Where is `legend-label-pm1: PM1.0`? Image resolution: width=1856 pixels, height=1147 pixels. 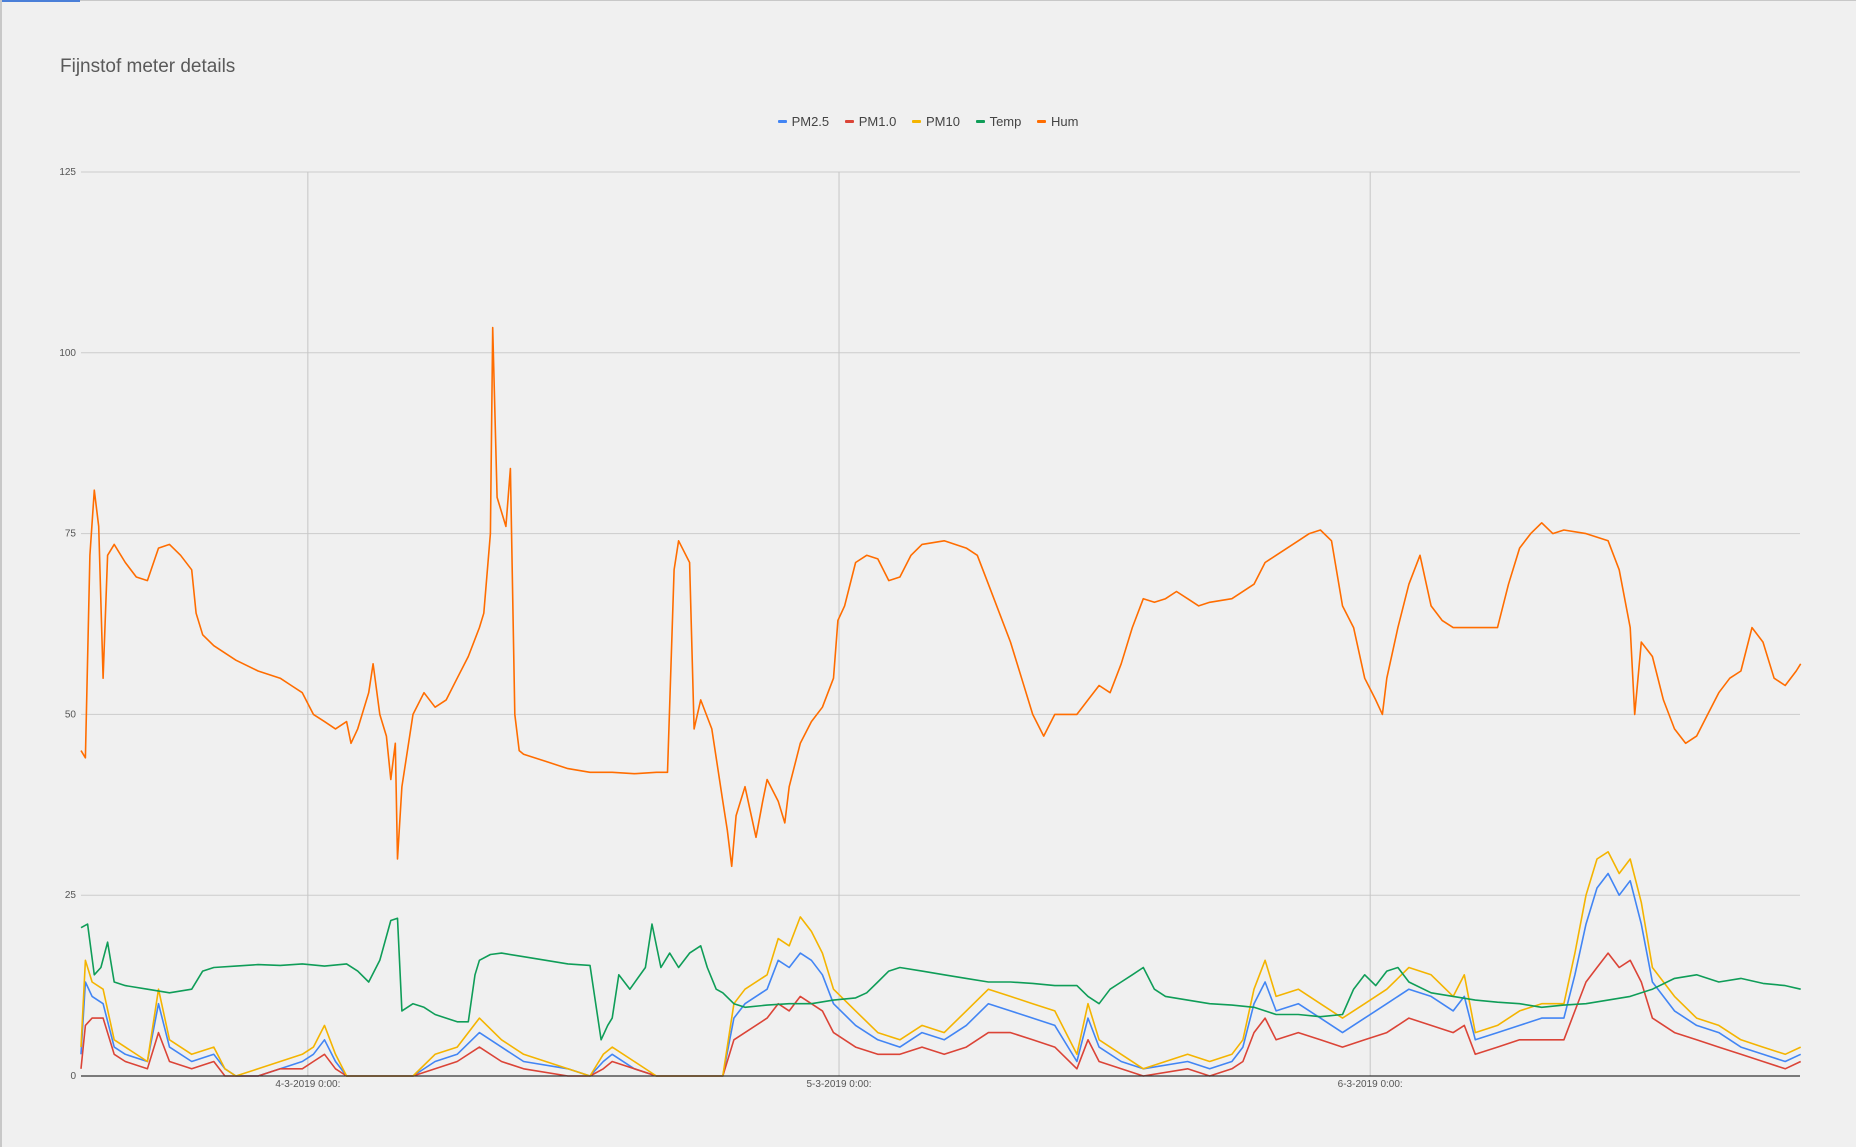
legend-label-pm1: PM1.0 is located at coordinates (877, 121).